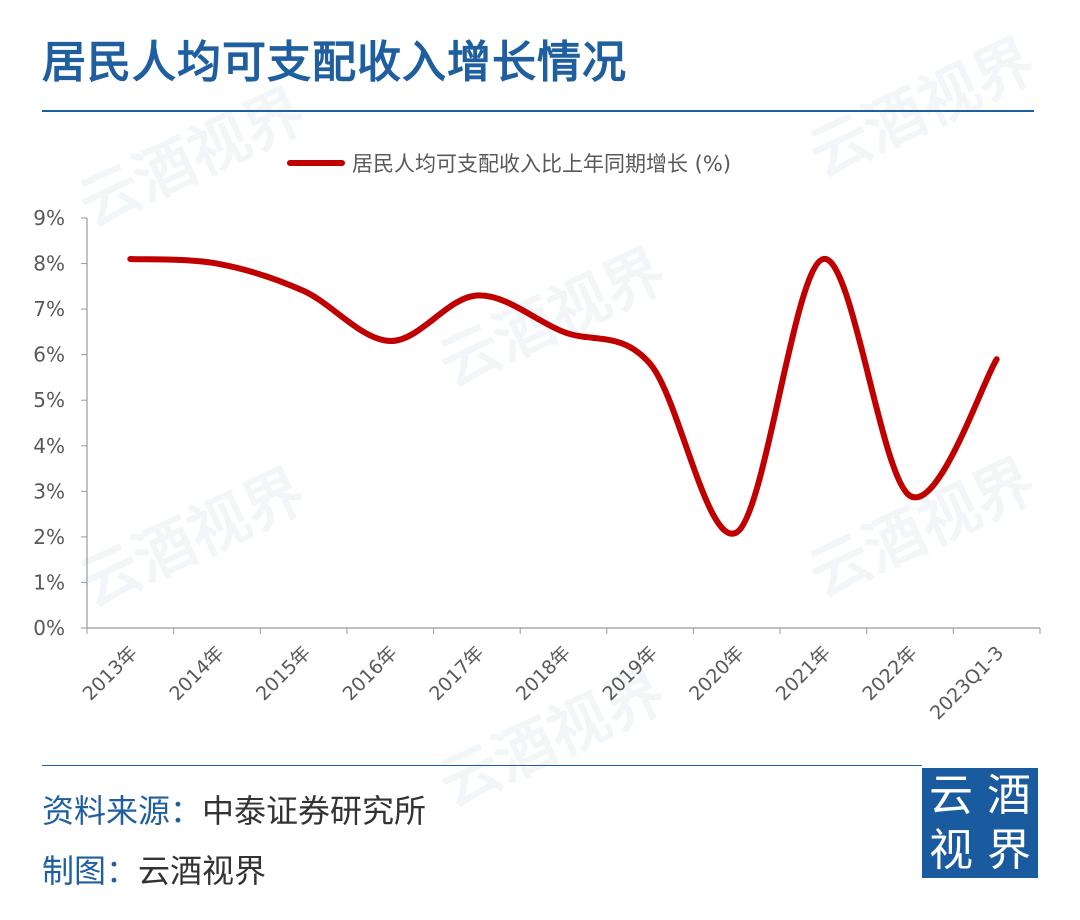 This screenshot has width=1080, height=920. Describe the element at coordinates (49, 264) in the screenshot. I see `y-tick-label: 8%` at that location.